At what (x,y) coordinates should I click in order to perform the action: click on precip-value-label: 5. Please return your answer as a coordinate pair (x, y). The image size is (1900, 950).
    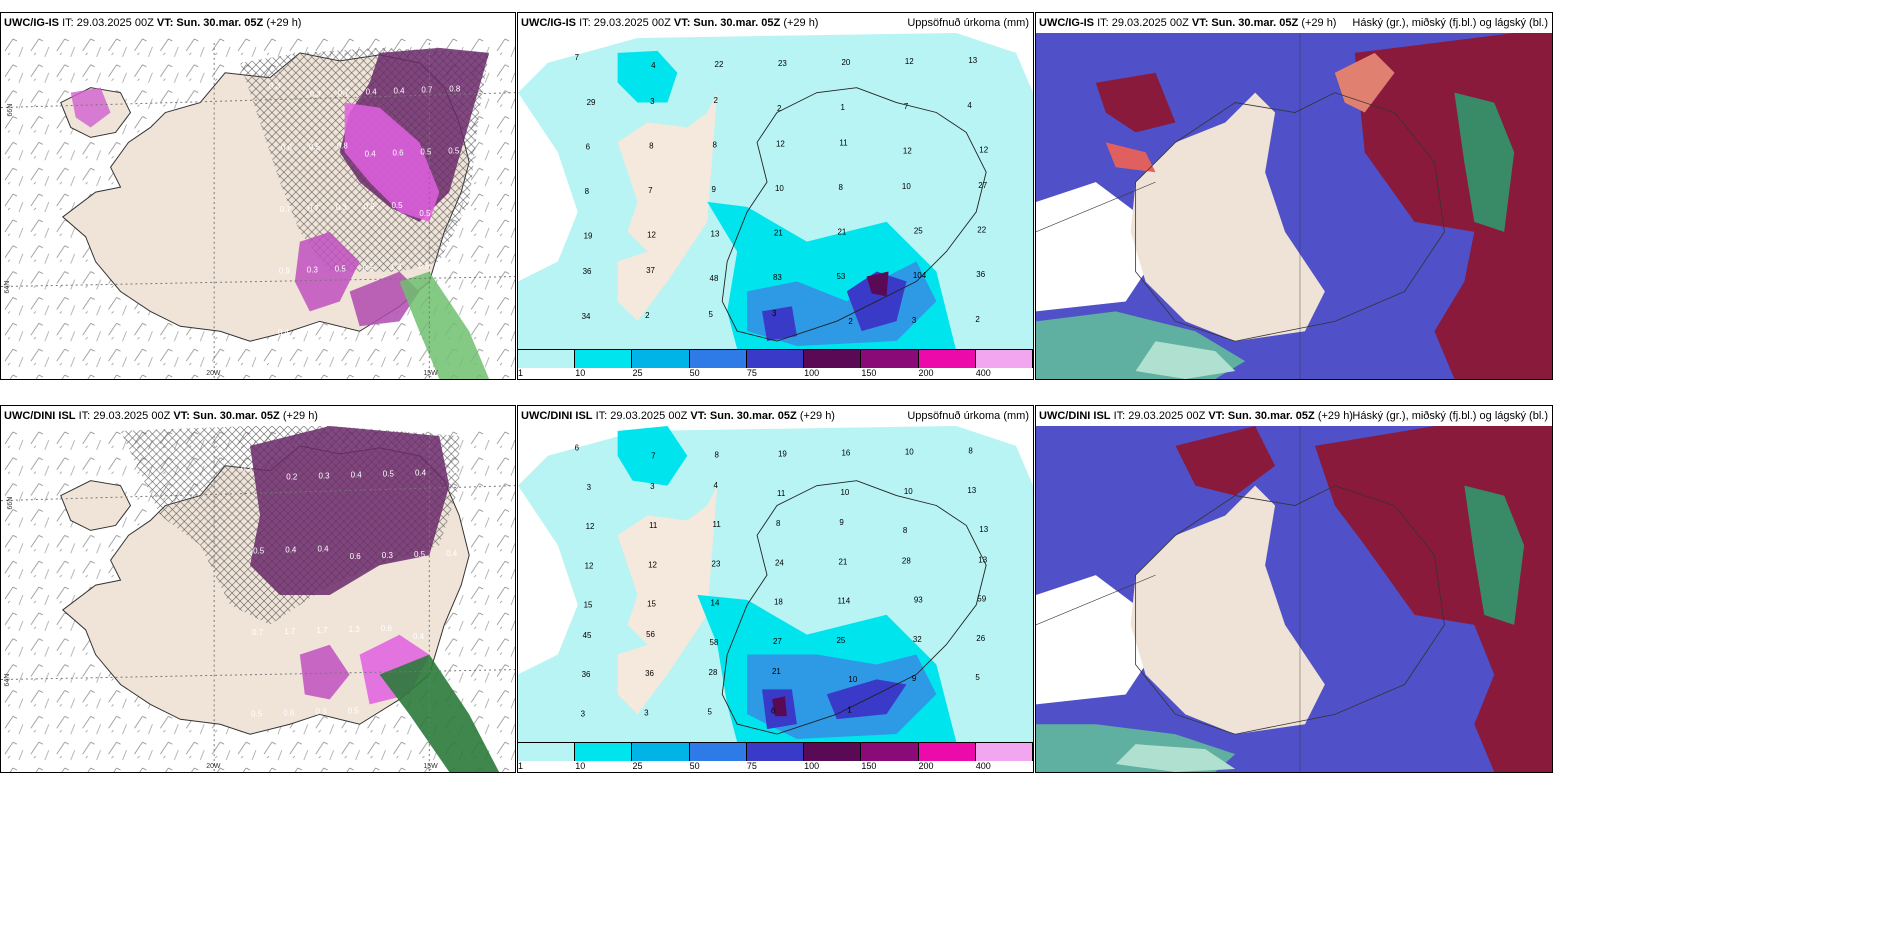
    Looking at the image, I should click on (711, 314).